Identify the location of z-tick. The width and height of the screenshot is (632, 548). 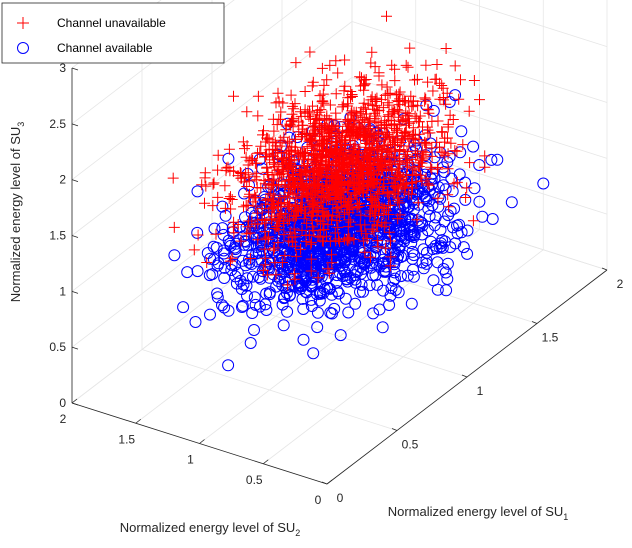
(75, 404).